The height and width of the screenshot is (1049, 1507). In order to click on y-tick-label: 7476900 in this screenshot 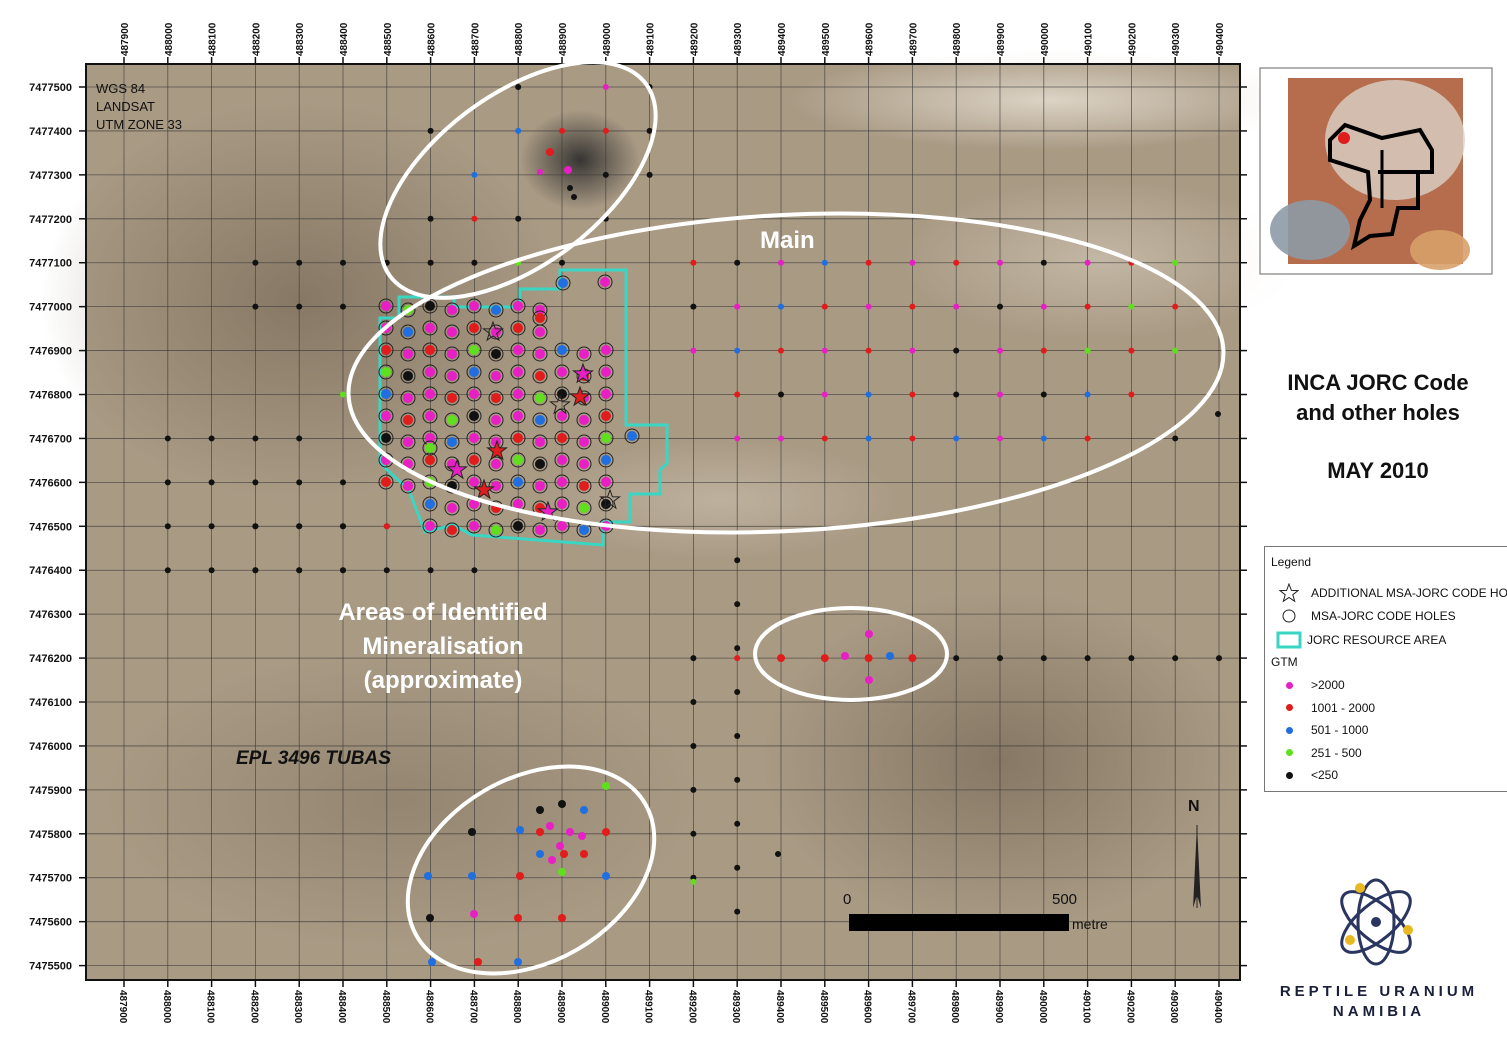, I will do `click(50, 352)`.